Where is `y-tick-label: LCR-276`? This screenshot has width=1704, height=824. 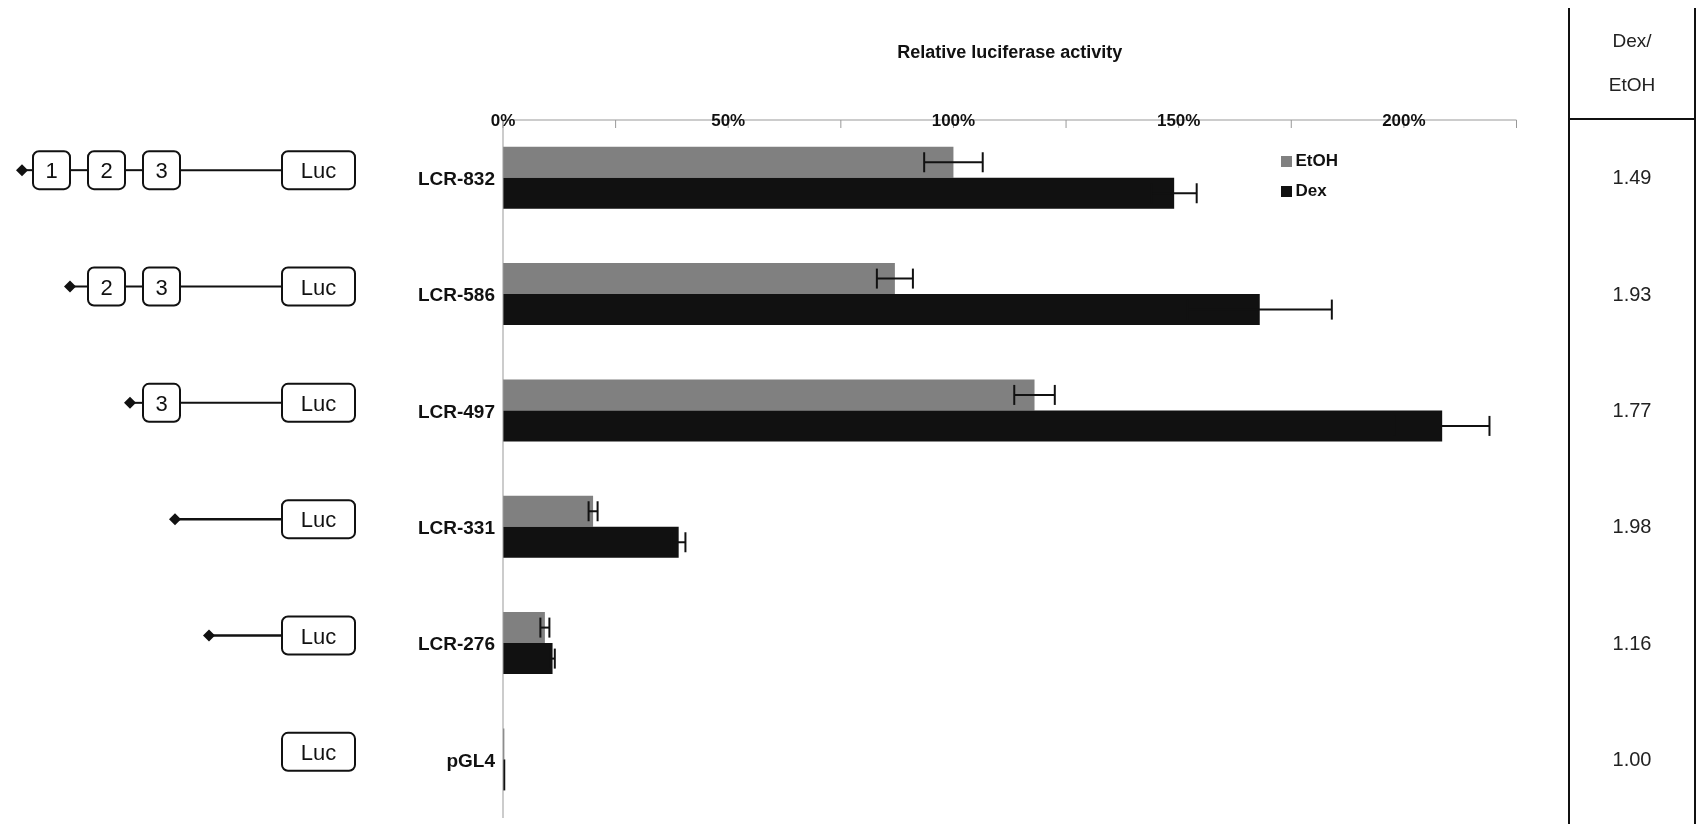
y-tick-label: LCR-276 is located at coordinates (456, 644).